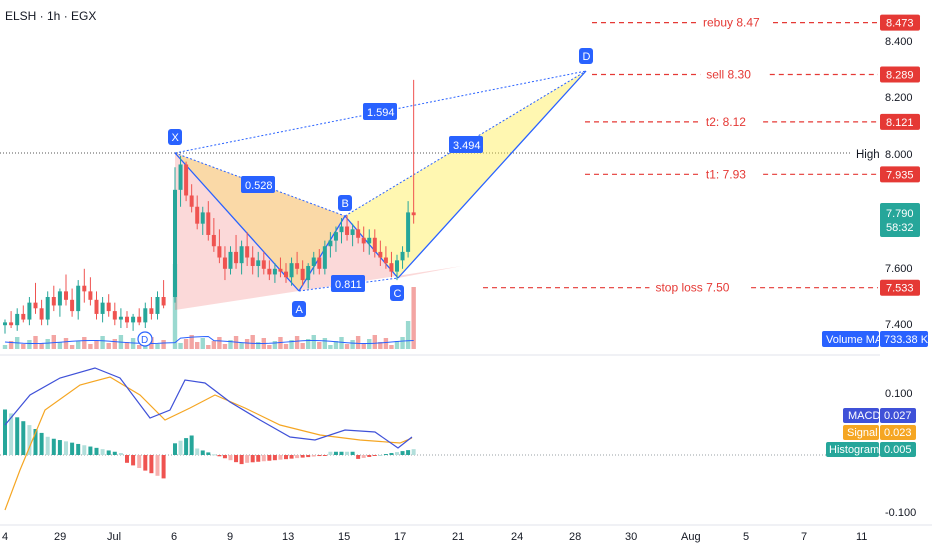 Image resolution: width=932 pixels, height=550 pixels. I want to click on macd-value-tag, so click(898, 415).